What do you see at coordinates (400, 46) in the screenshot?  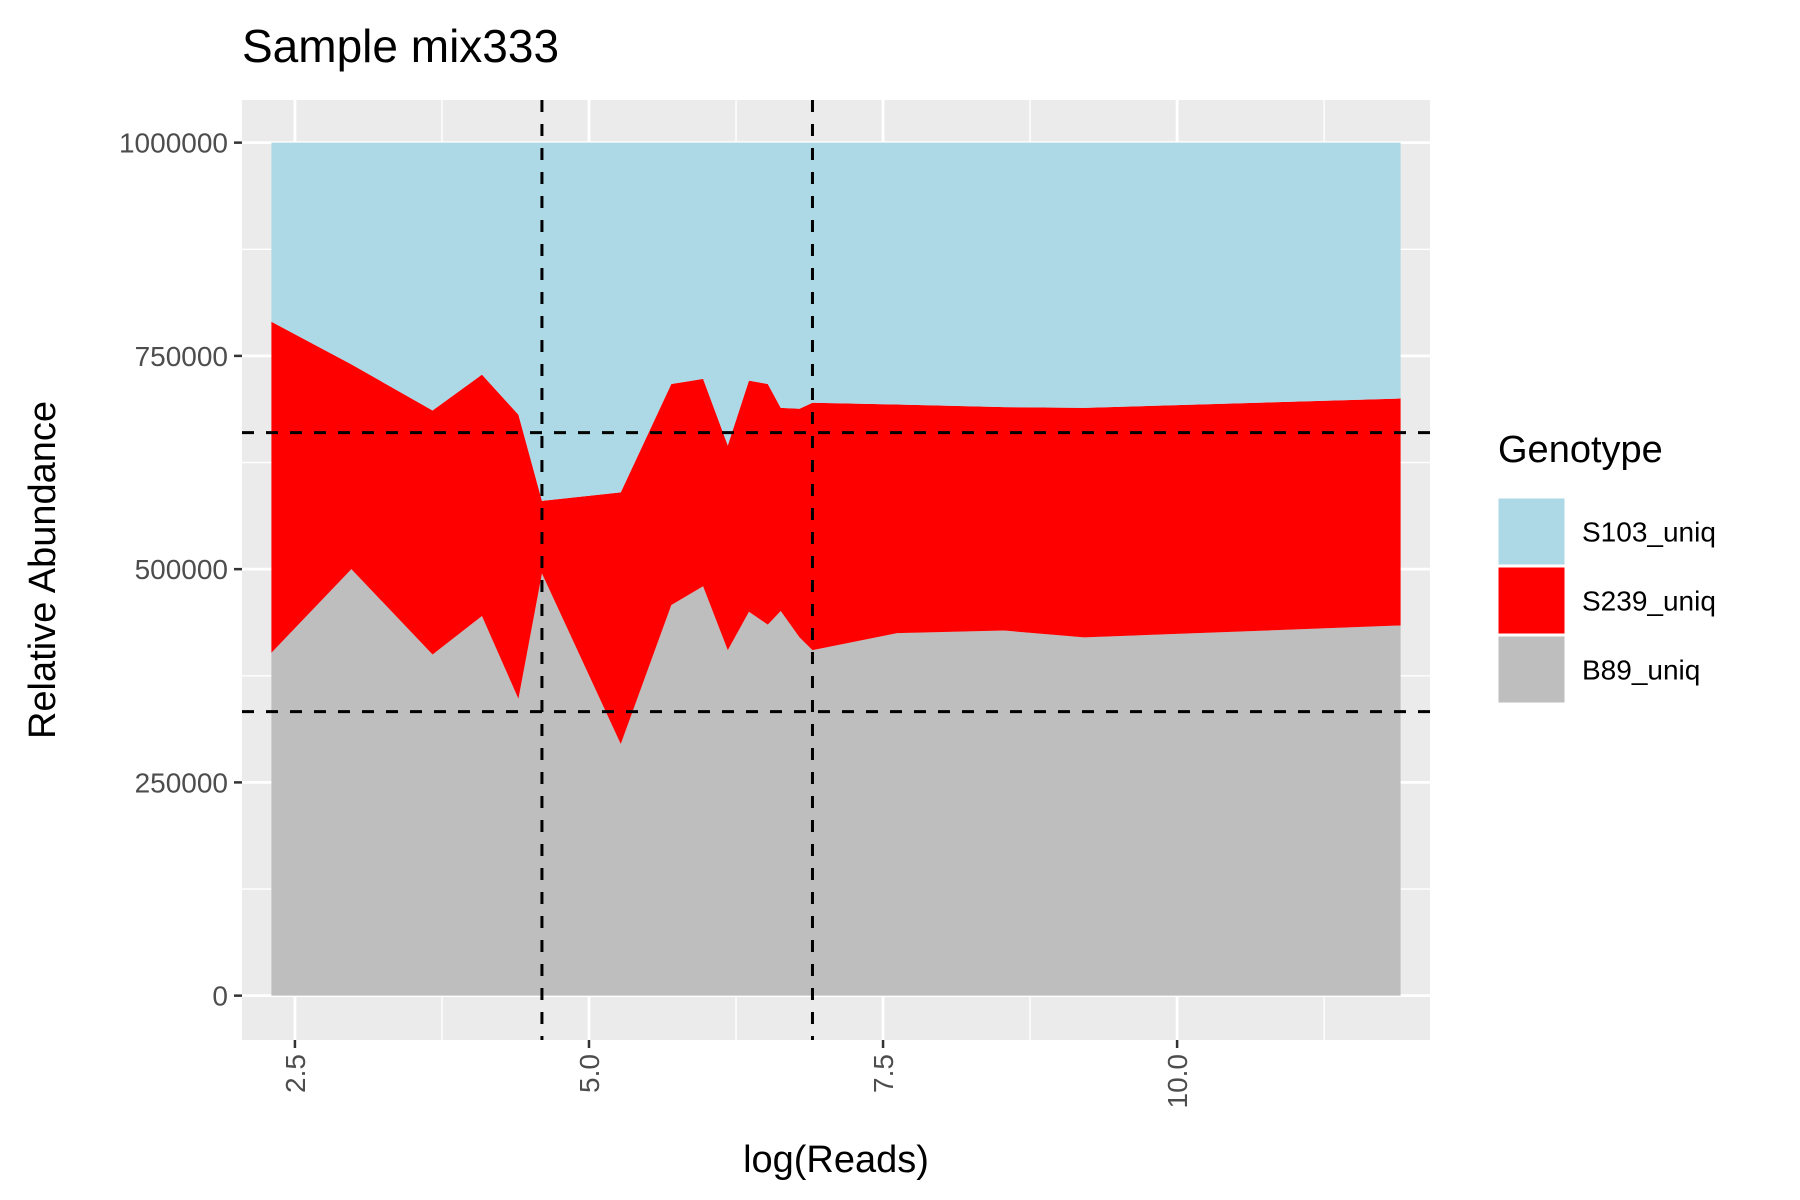 I see `chart-title: Sample mix333` at bounding box center [400, 46].